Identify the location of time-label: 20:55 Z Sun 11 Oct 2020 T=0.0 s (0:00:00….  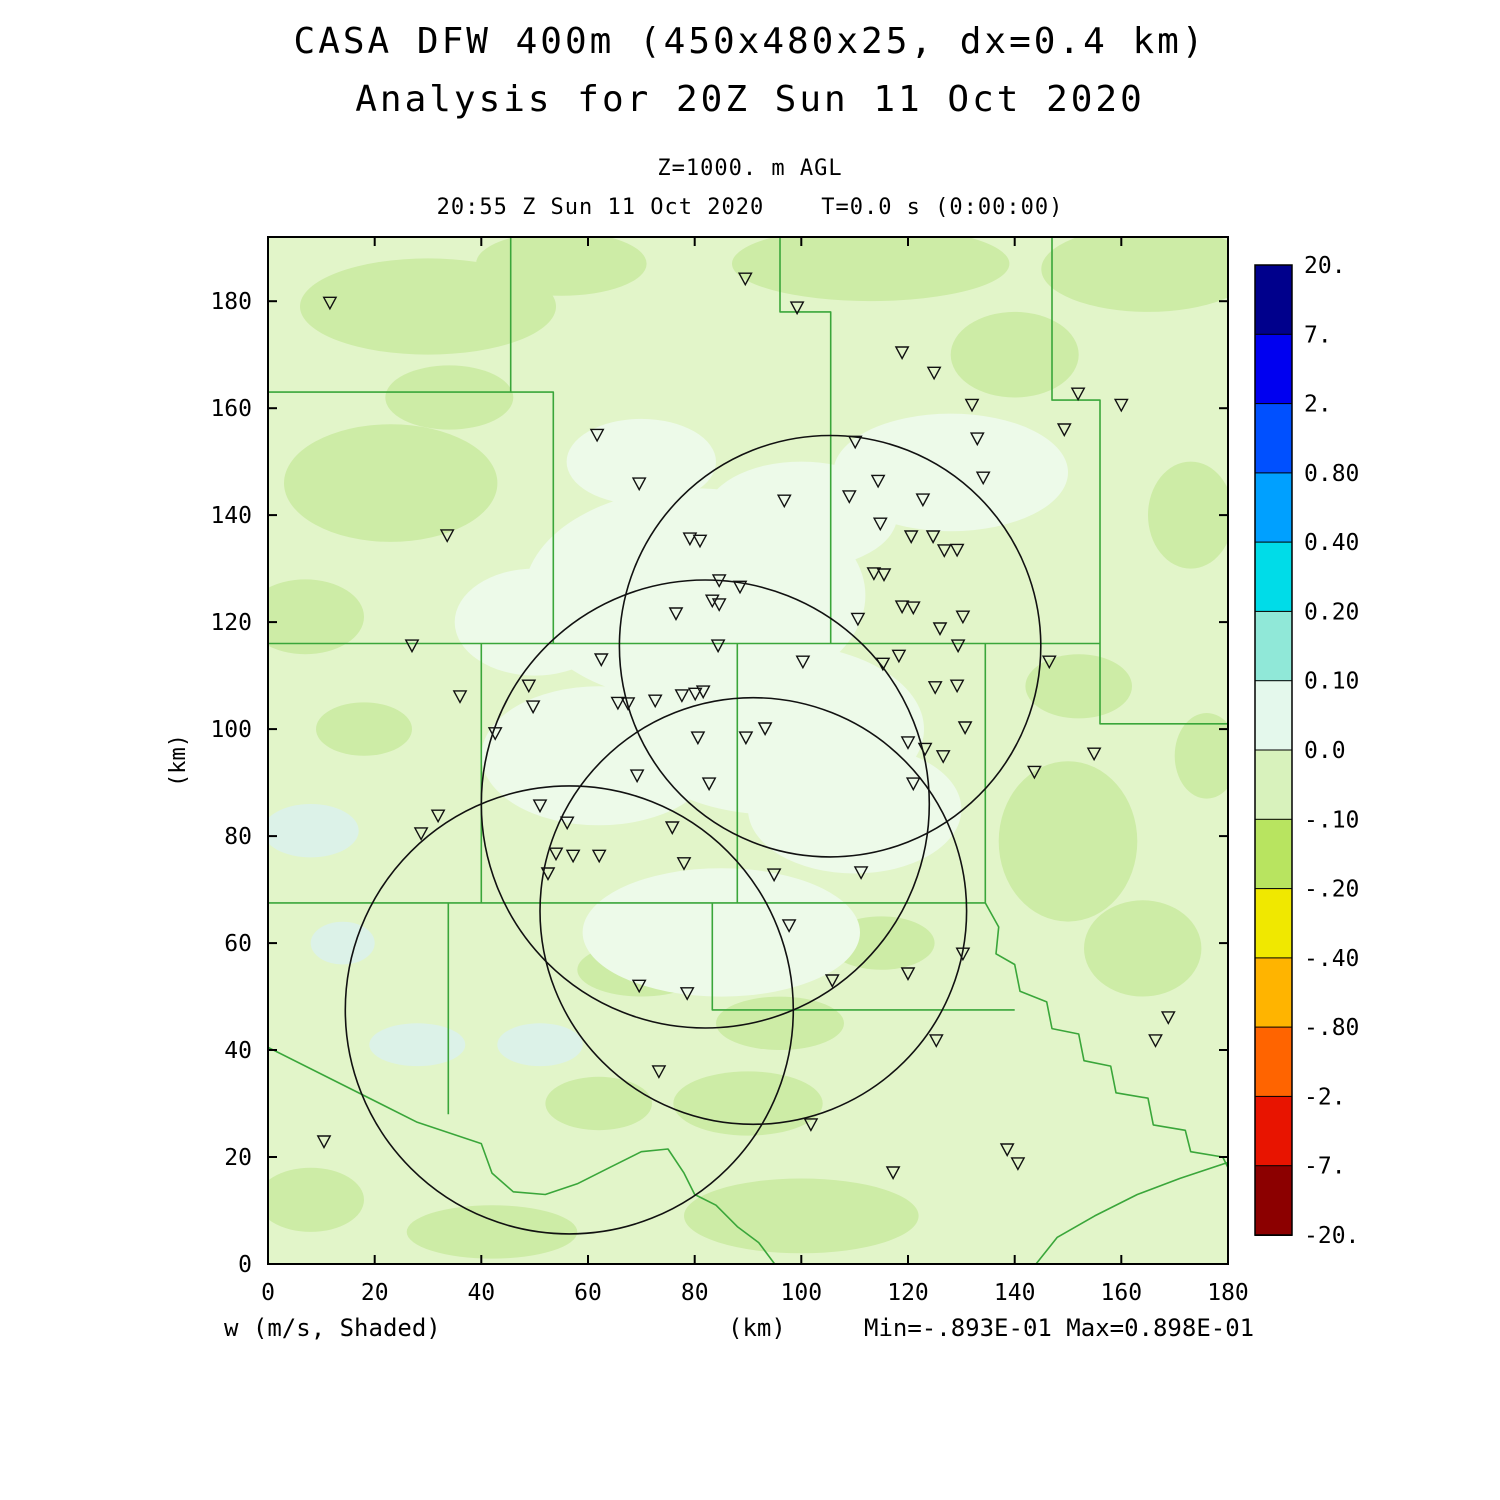
(750, 207).